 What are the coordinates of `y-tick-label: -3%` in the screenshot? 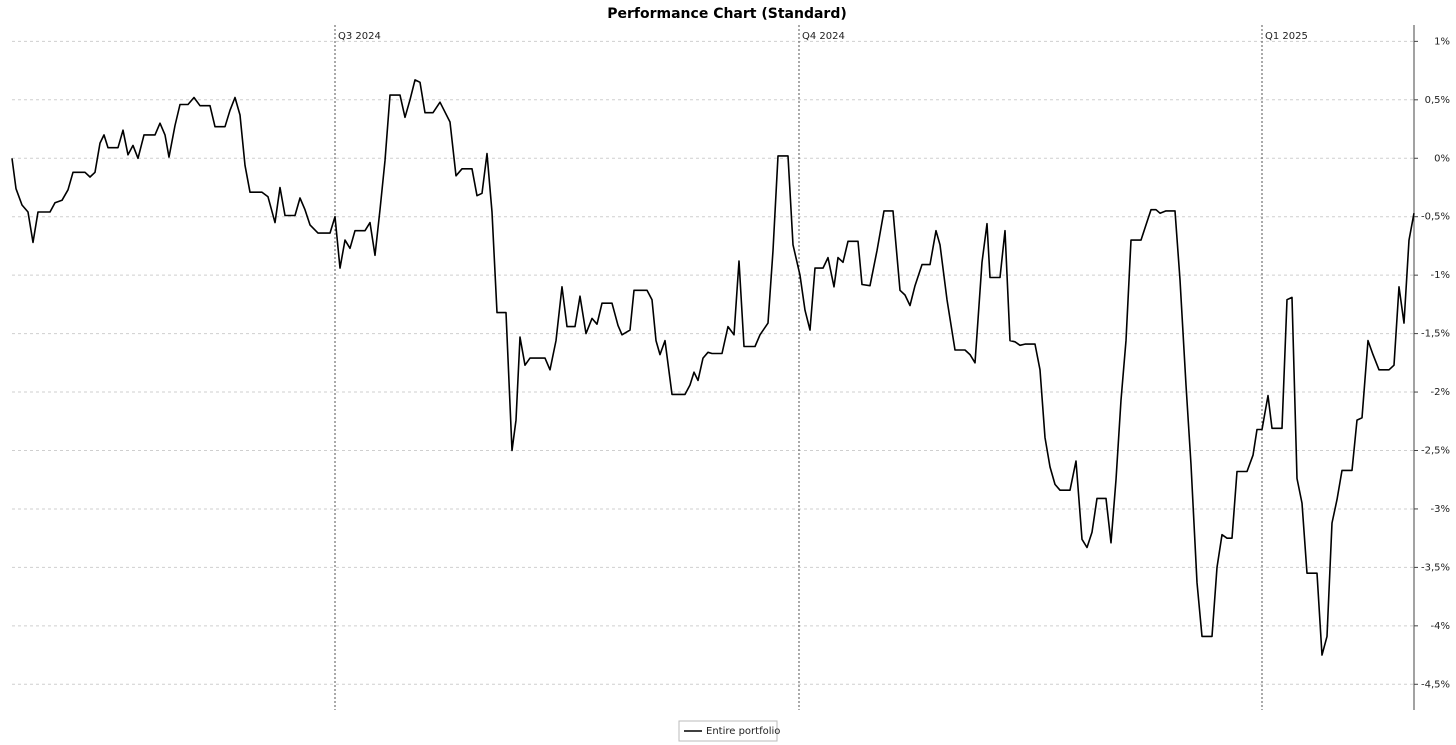 It's located at (1440, 509).